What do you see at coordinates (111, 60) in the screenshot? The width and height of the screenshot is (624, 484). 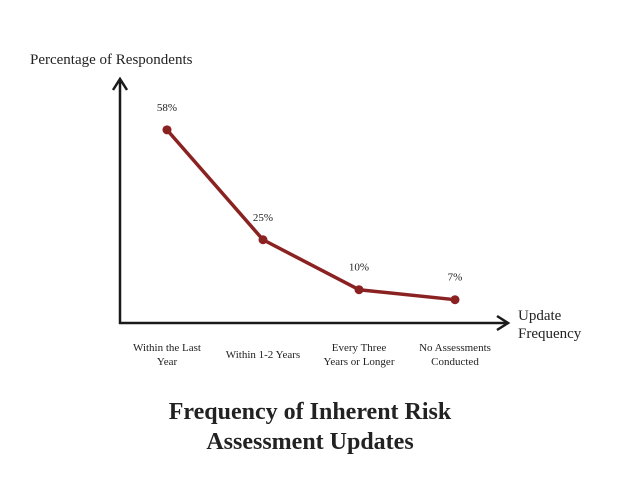 I see `y-axis-label: Percentage of Respondents` at bounding box center [111, 60].